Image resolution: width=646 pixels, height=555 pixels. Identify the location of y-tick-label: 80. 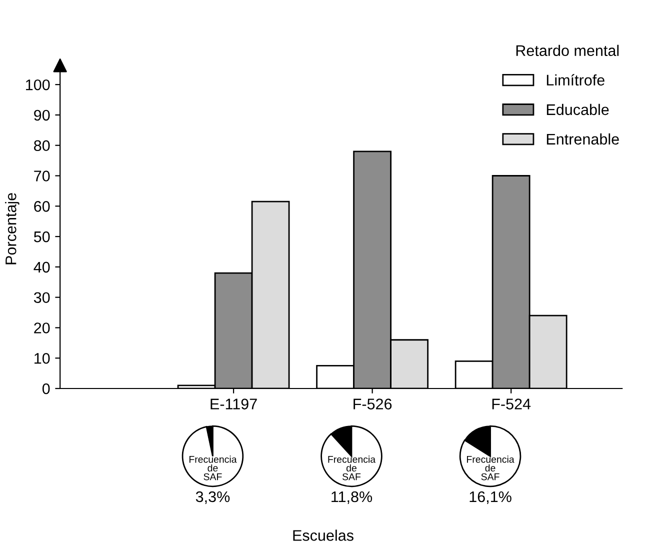
(42, 146).